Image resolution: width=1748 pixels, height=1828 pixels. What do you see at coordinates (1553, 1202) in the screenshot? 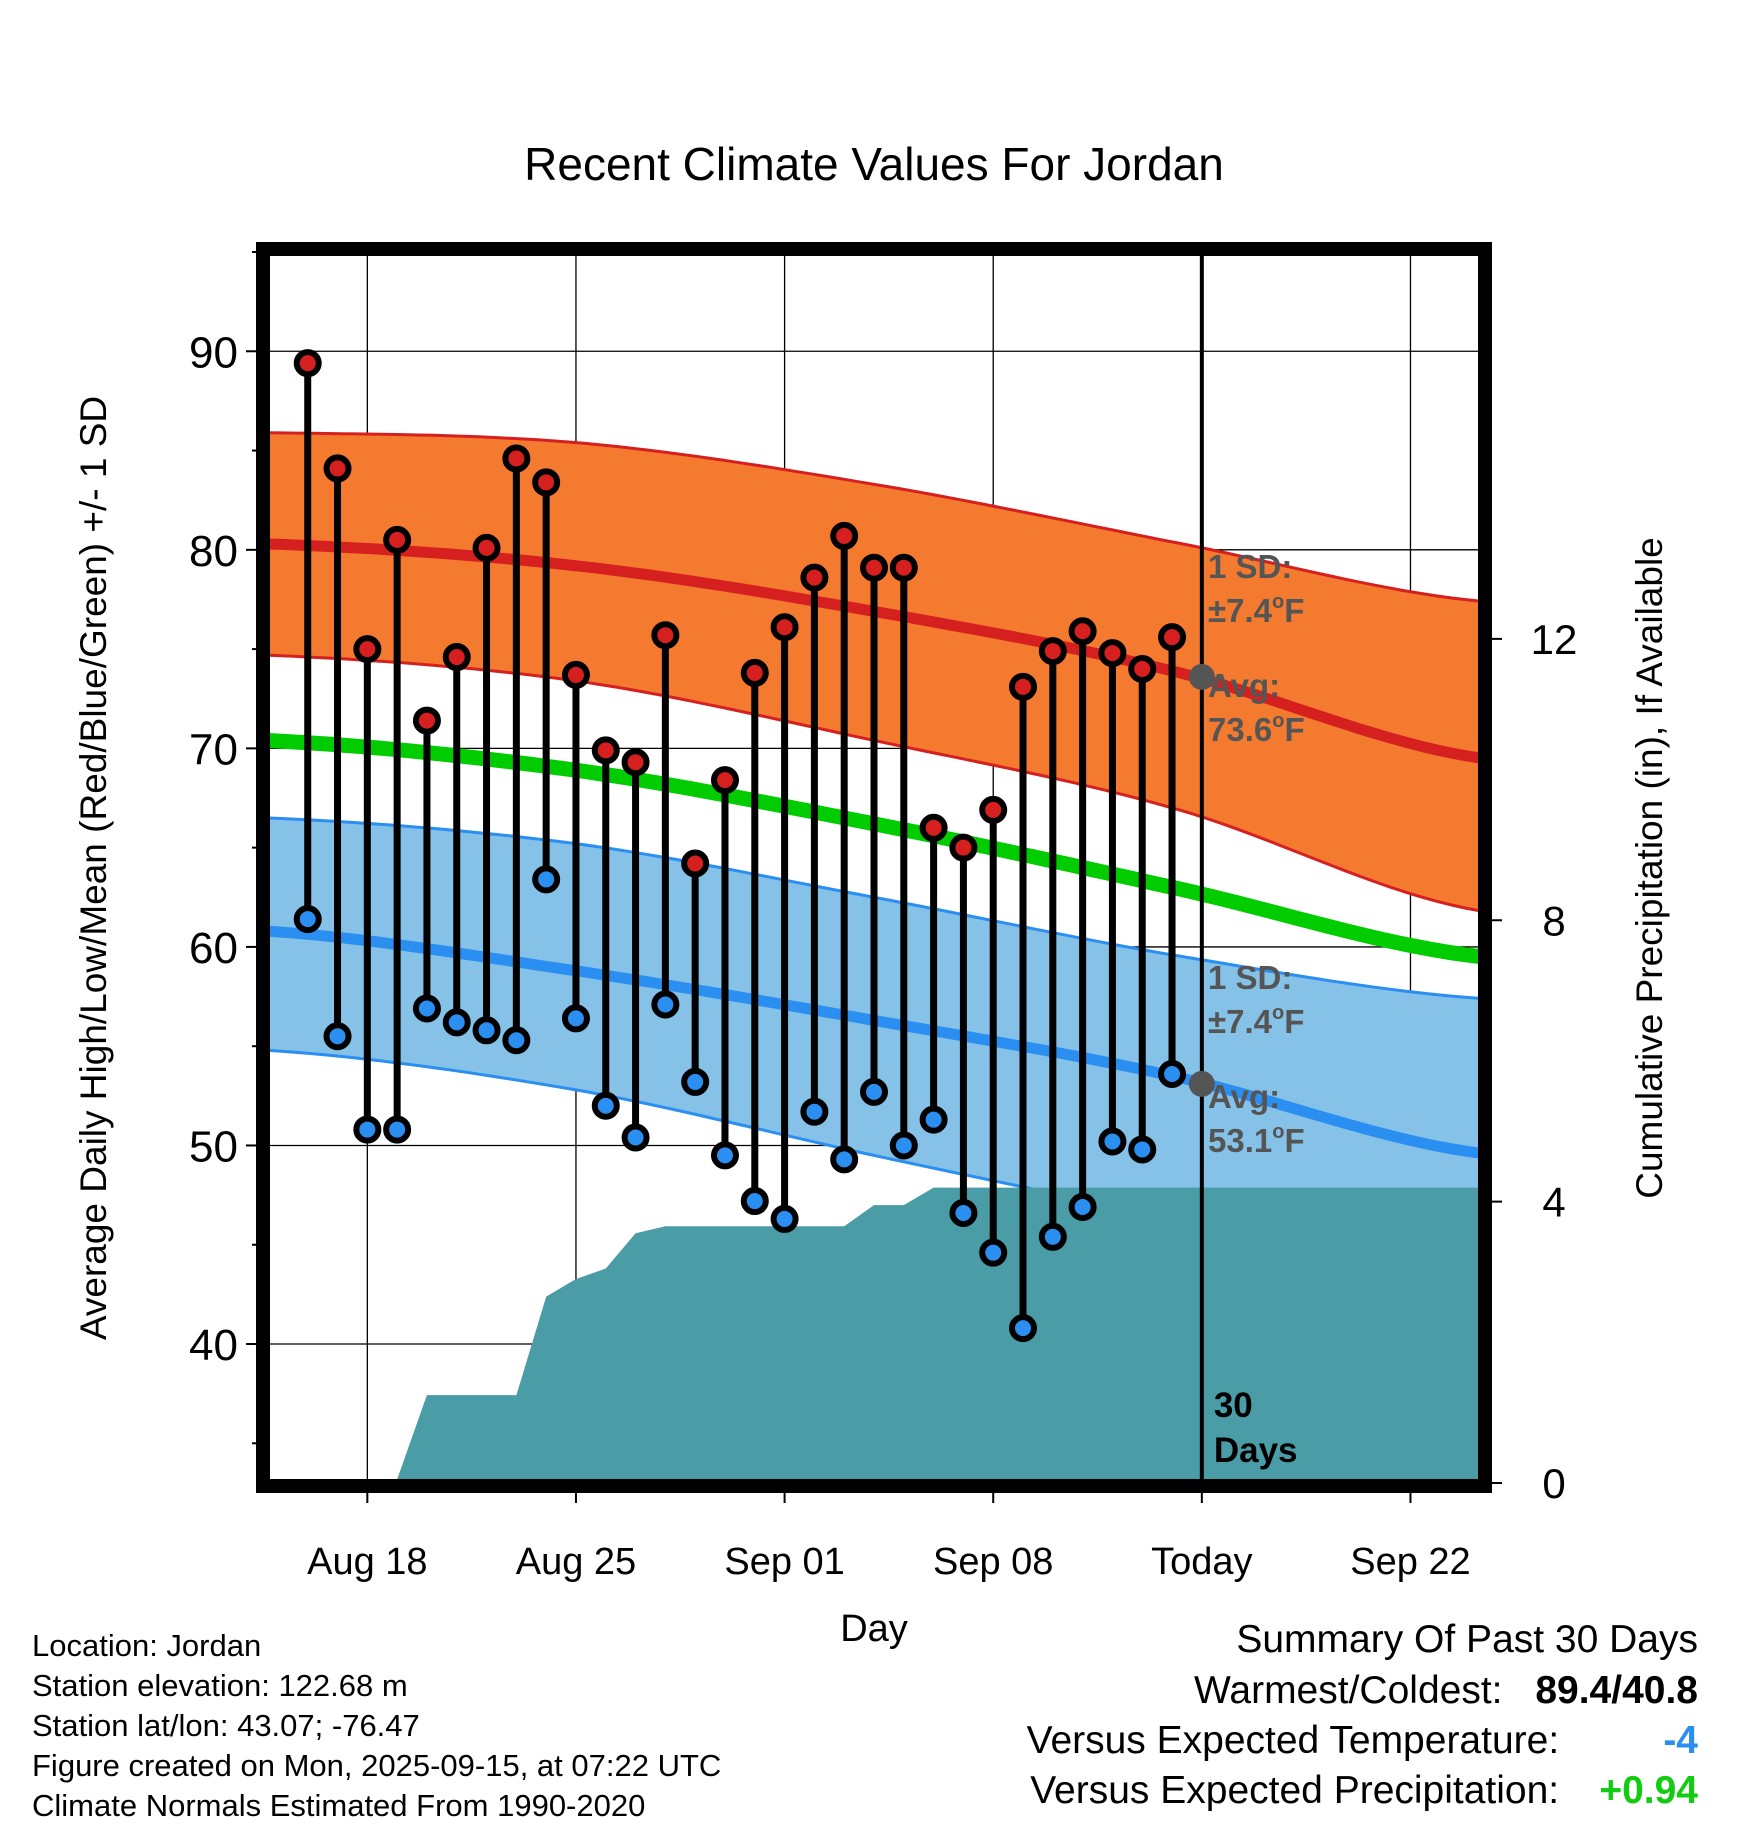
I see `y2-tick-label: 4` at bounding box center [1553, 1202].